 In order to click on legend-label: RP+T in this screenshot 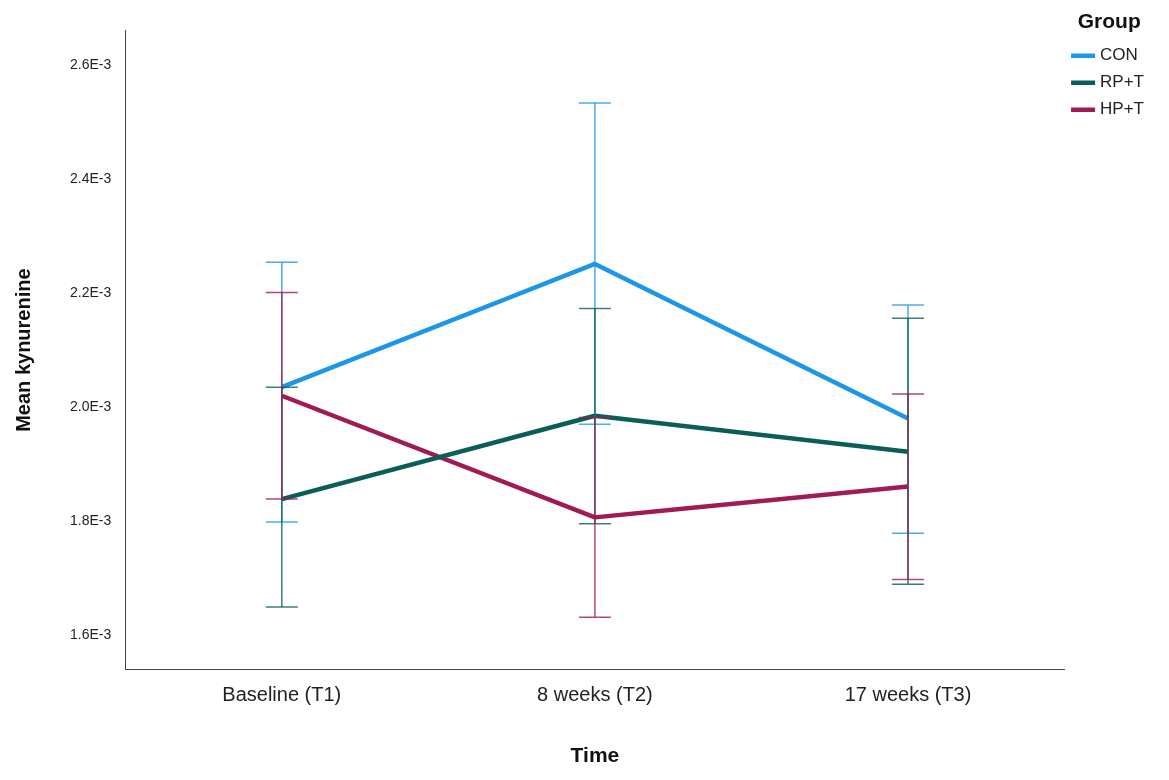, I will do `click(1122, 82)`.